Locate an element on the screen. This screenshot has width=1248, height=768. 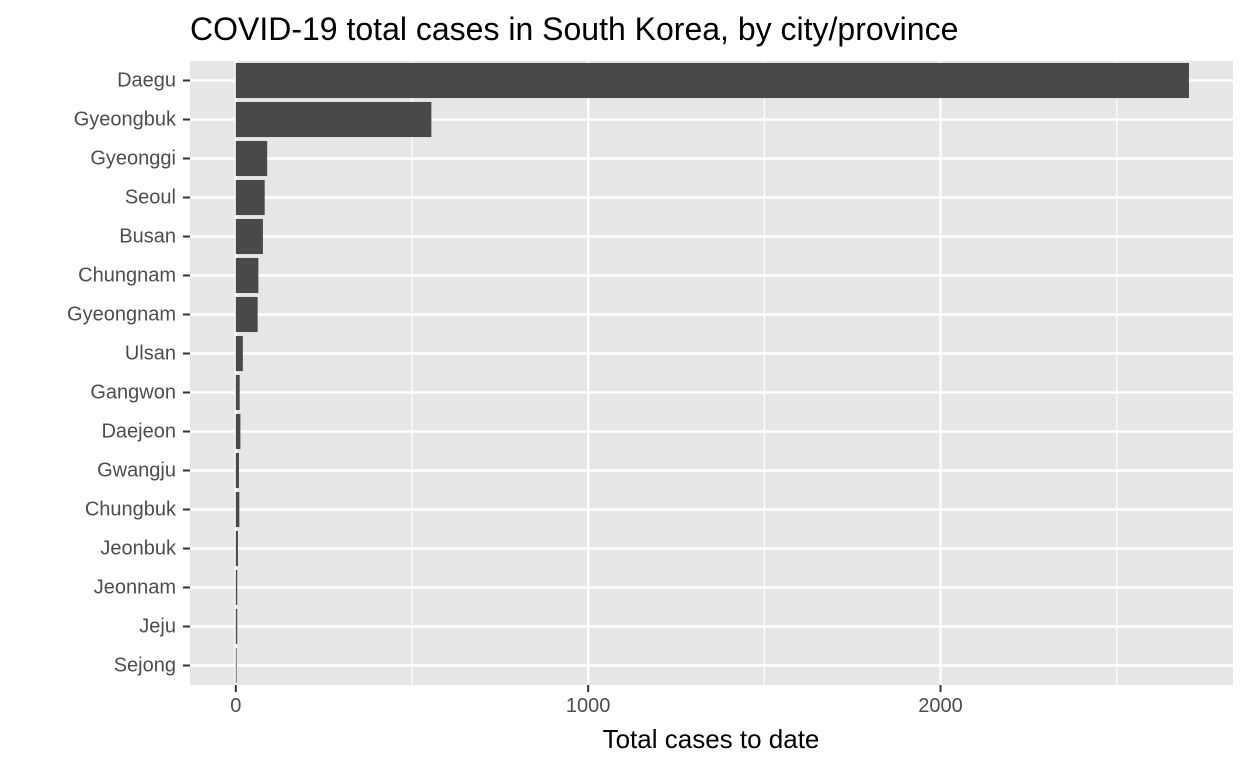
y-tick-label: Busan is located at coordinates (147, 237).